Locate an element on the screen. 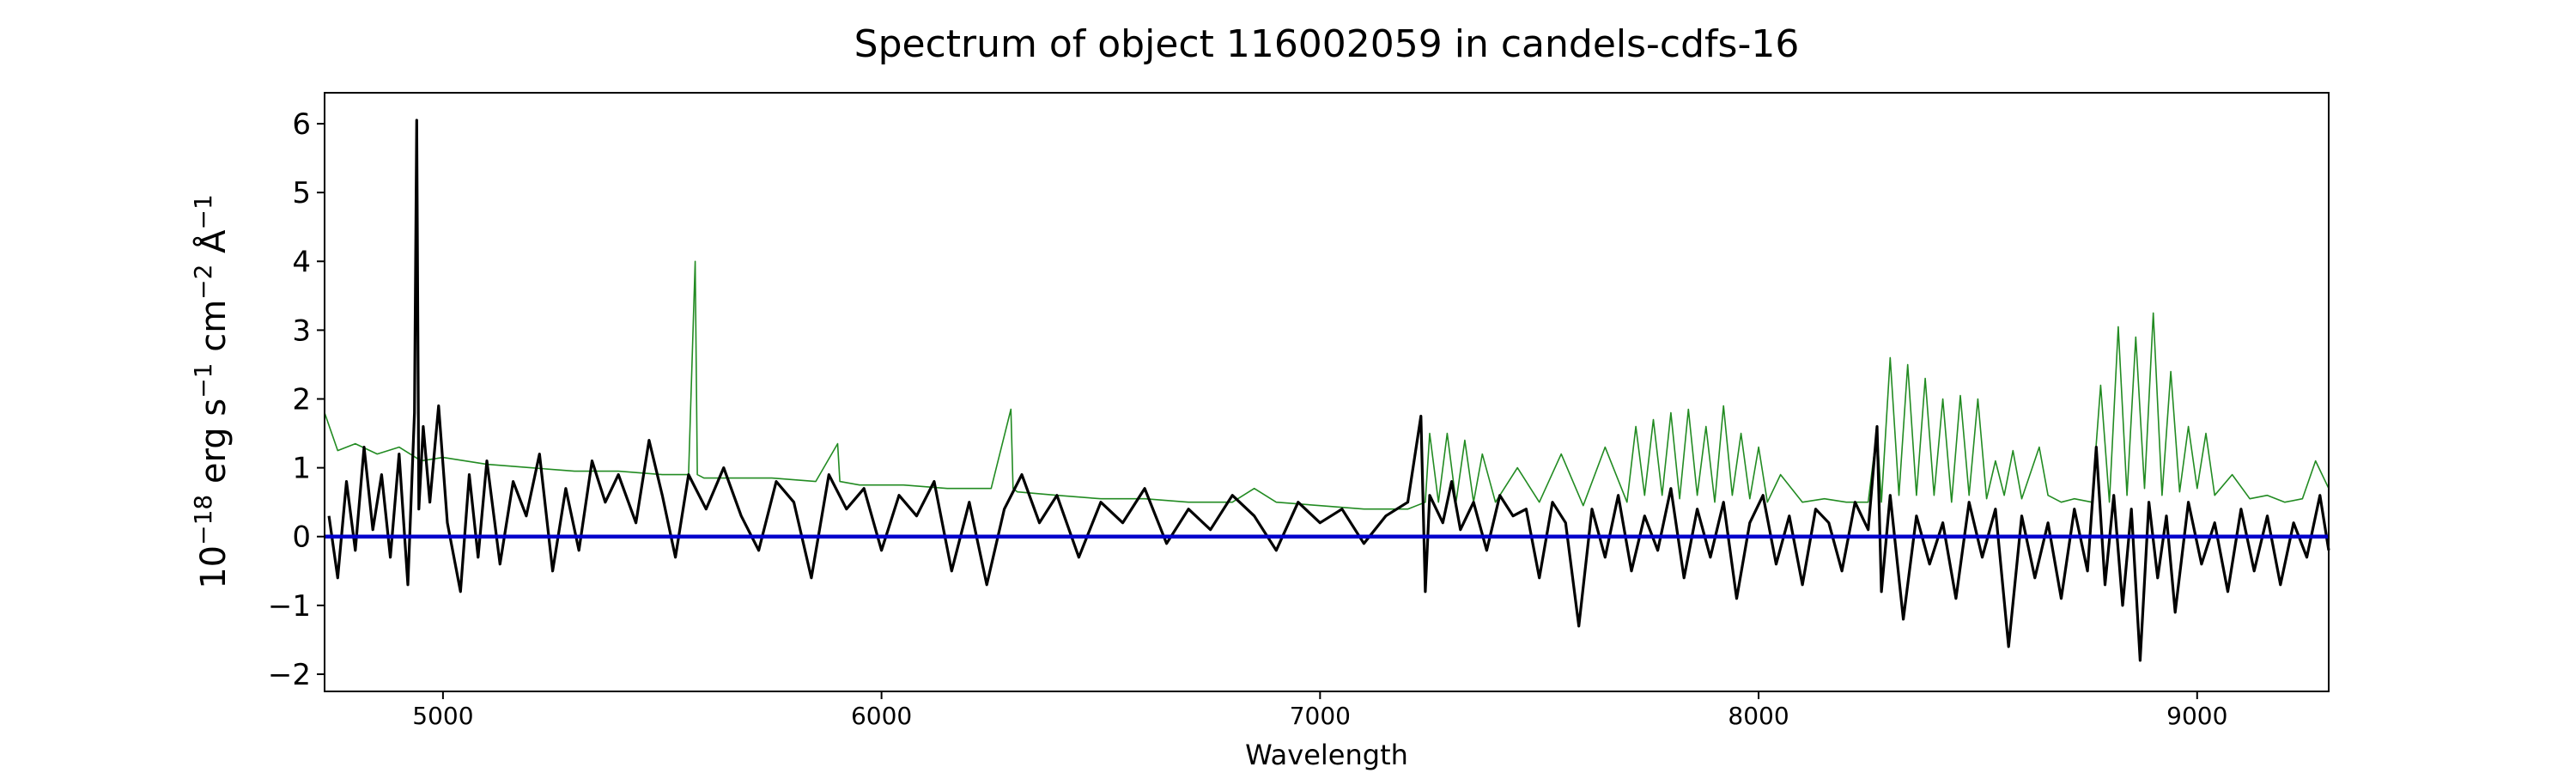  y-tick-label: 1 is located at coordinates (301, 469).